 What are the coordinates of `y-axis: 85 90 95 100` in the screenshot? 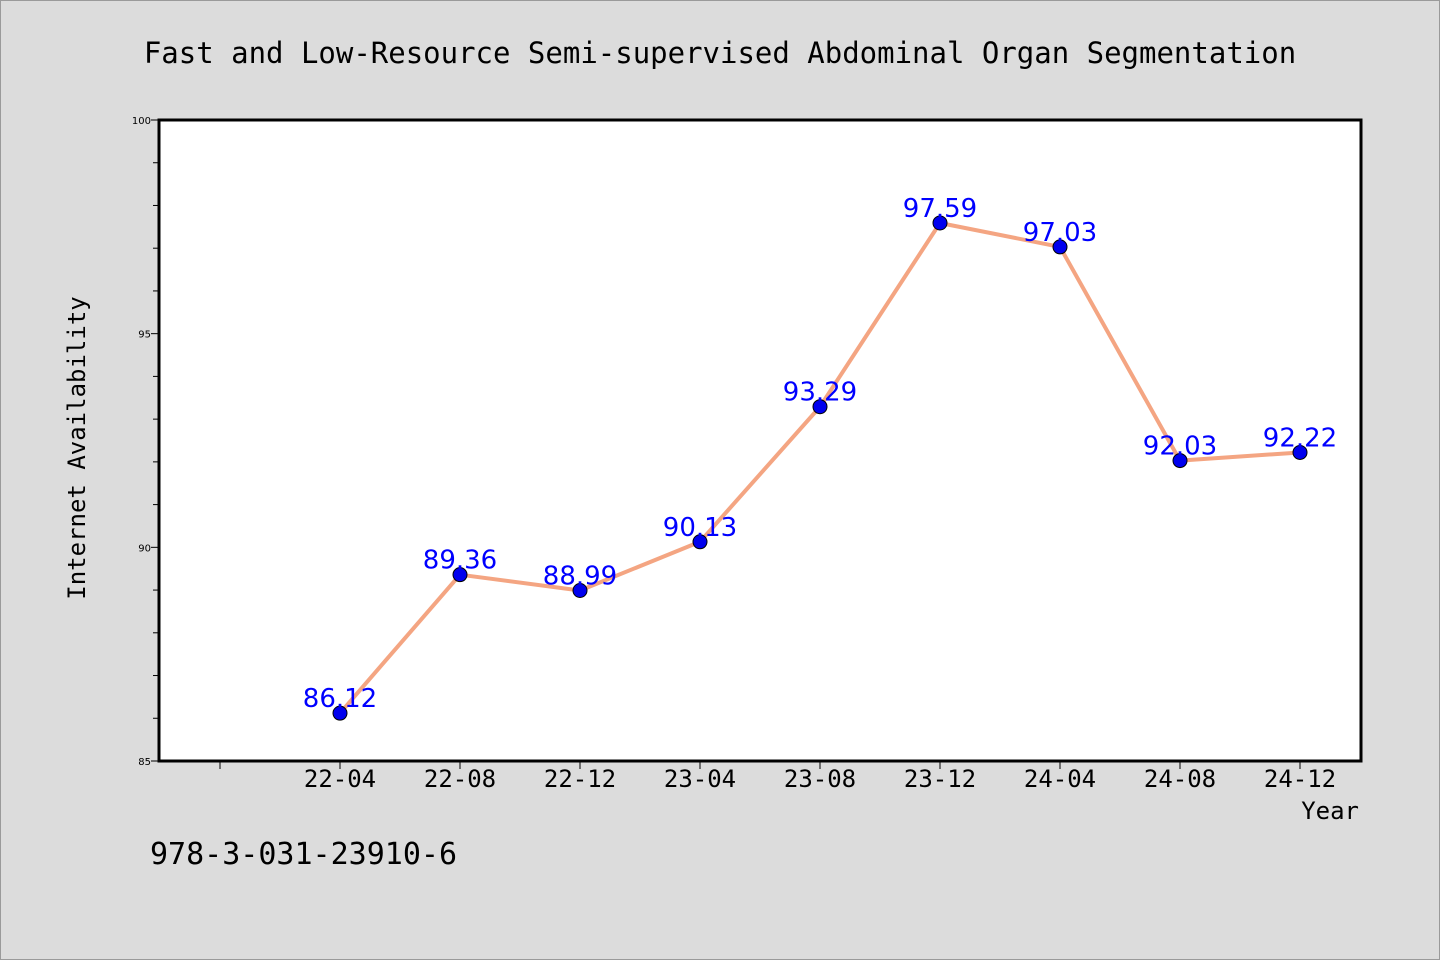 It's located at (145, 442).